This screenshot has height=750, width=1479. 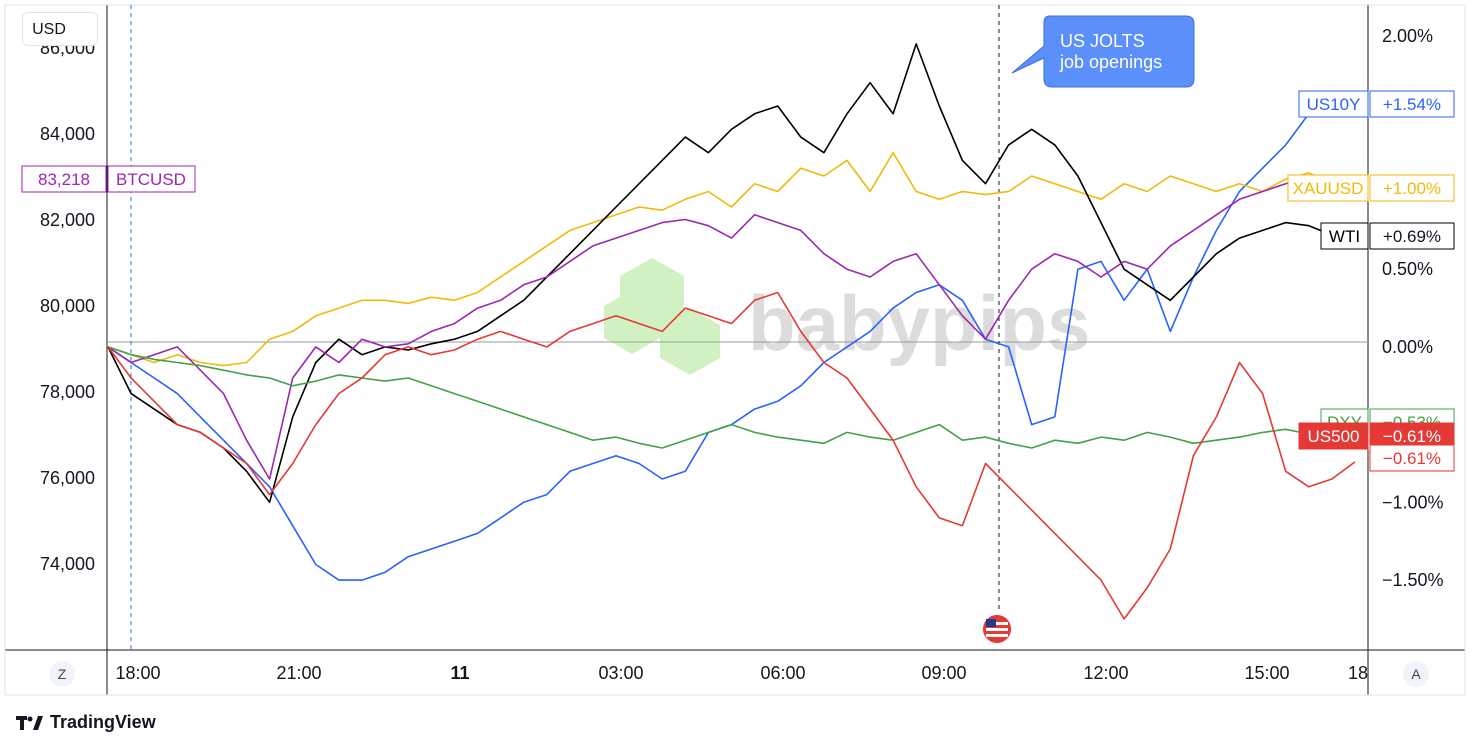 What do you see at coordinates (741, 673) in the screenshot?
I see `x-axis-ticks: 18:00 21:00 11 03:00 06:00 09:00 12:00 15:00 18` at bounding box center [741, 673].